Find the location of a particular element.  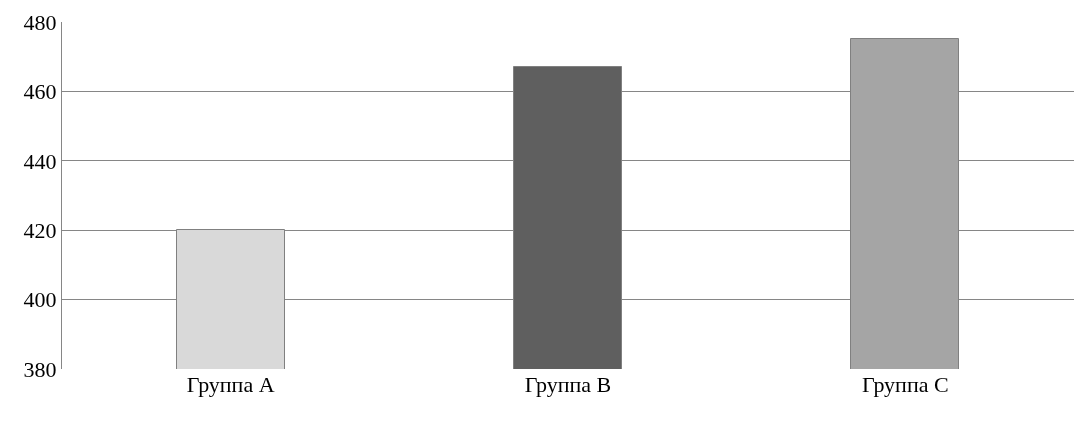

y-tick-label: 460 is located at coordinates (40, 92).